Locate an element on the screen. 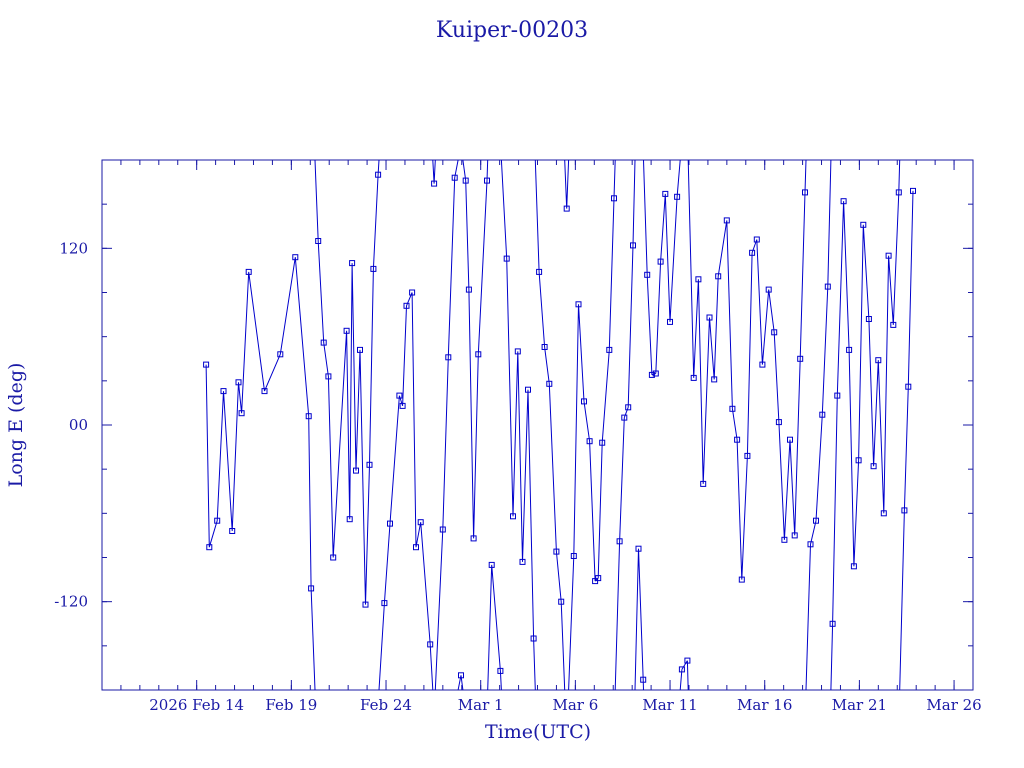 The height and width of the screenshot is (768, 1024). x-tick-label: Feb 19 is located at coordinates (291, 705).